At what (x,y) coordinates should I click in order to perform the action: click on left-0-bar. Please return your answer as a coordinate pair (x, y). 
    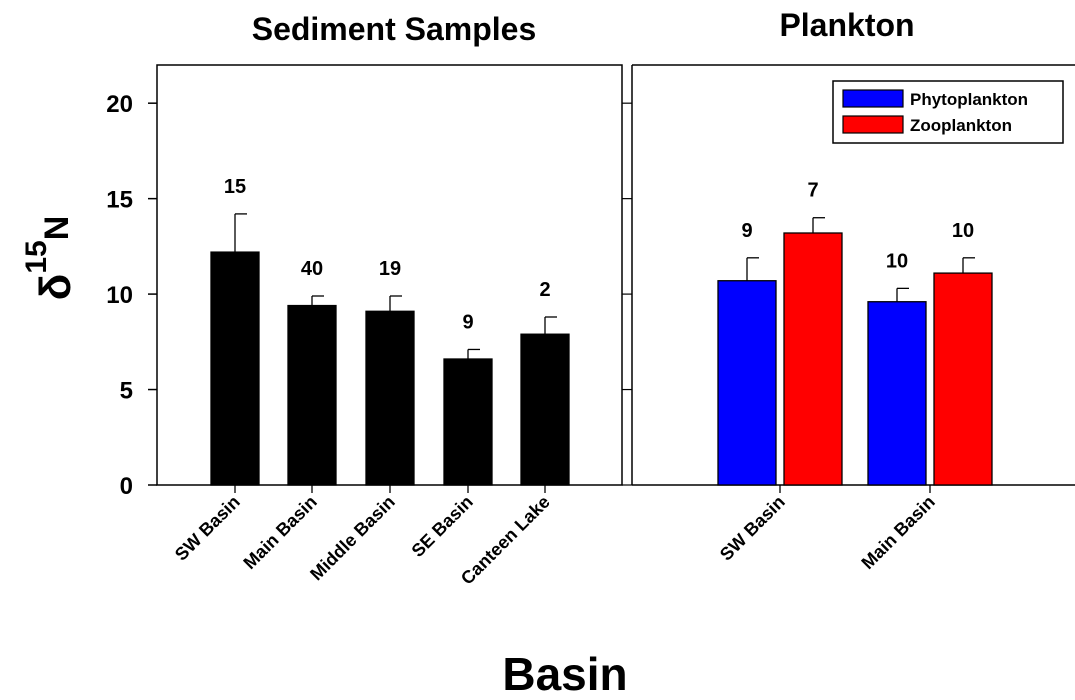
    Looking at the image, I should click on (235, 368).